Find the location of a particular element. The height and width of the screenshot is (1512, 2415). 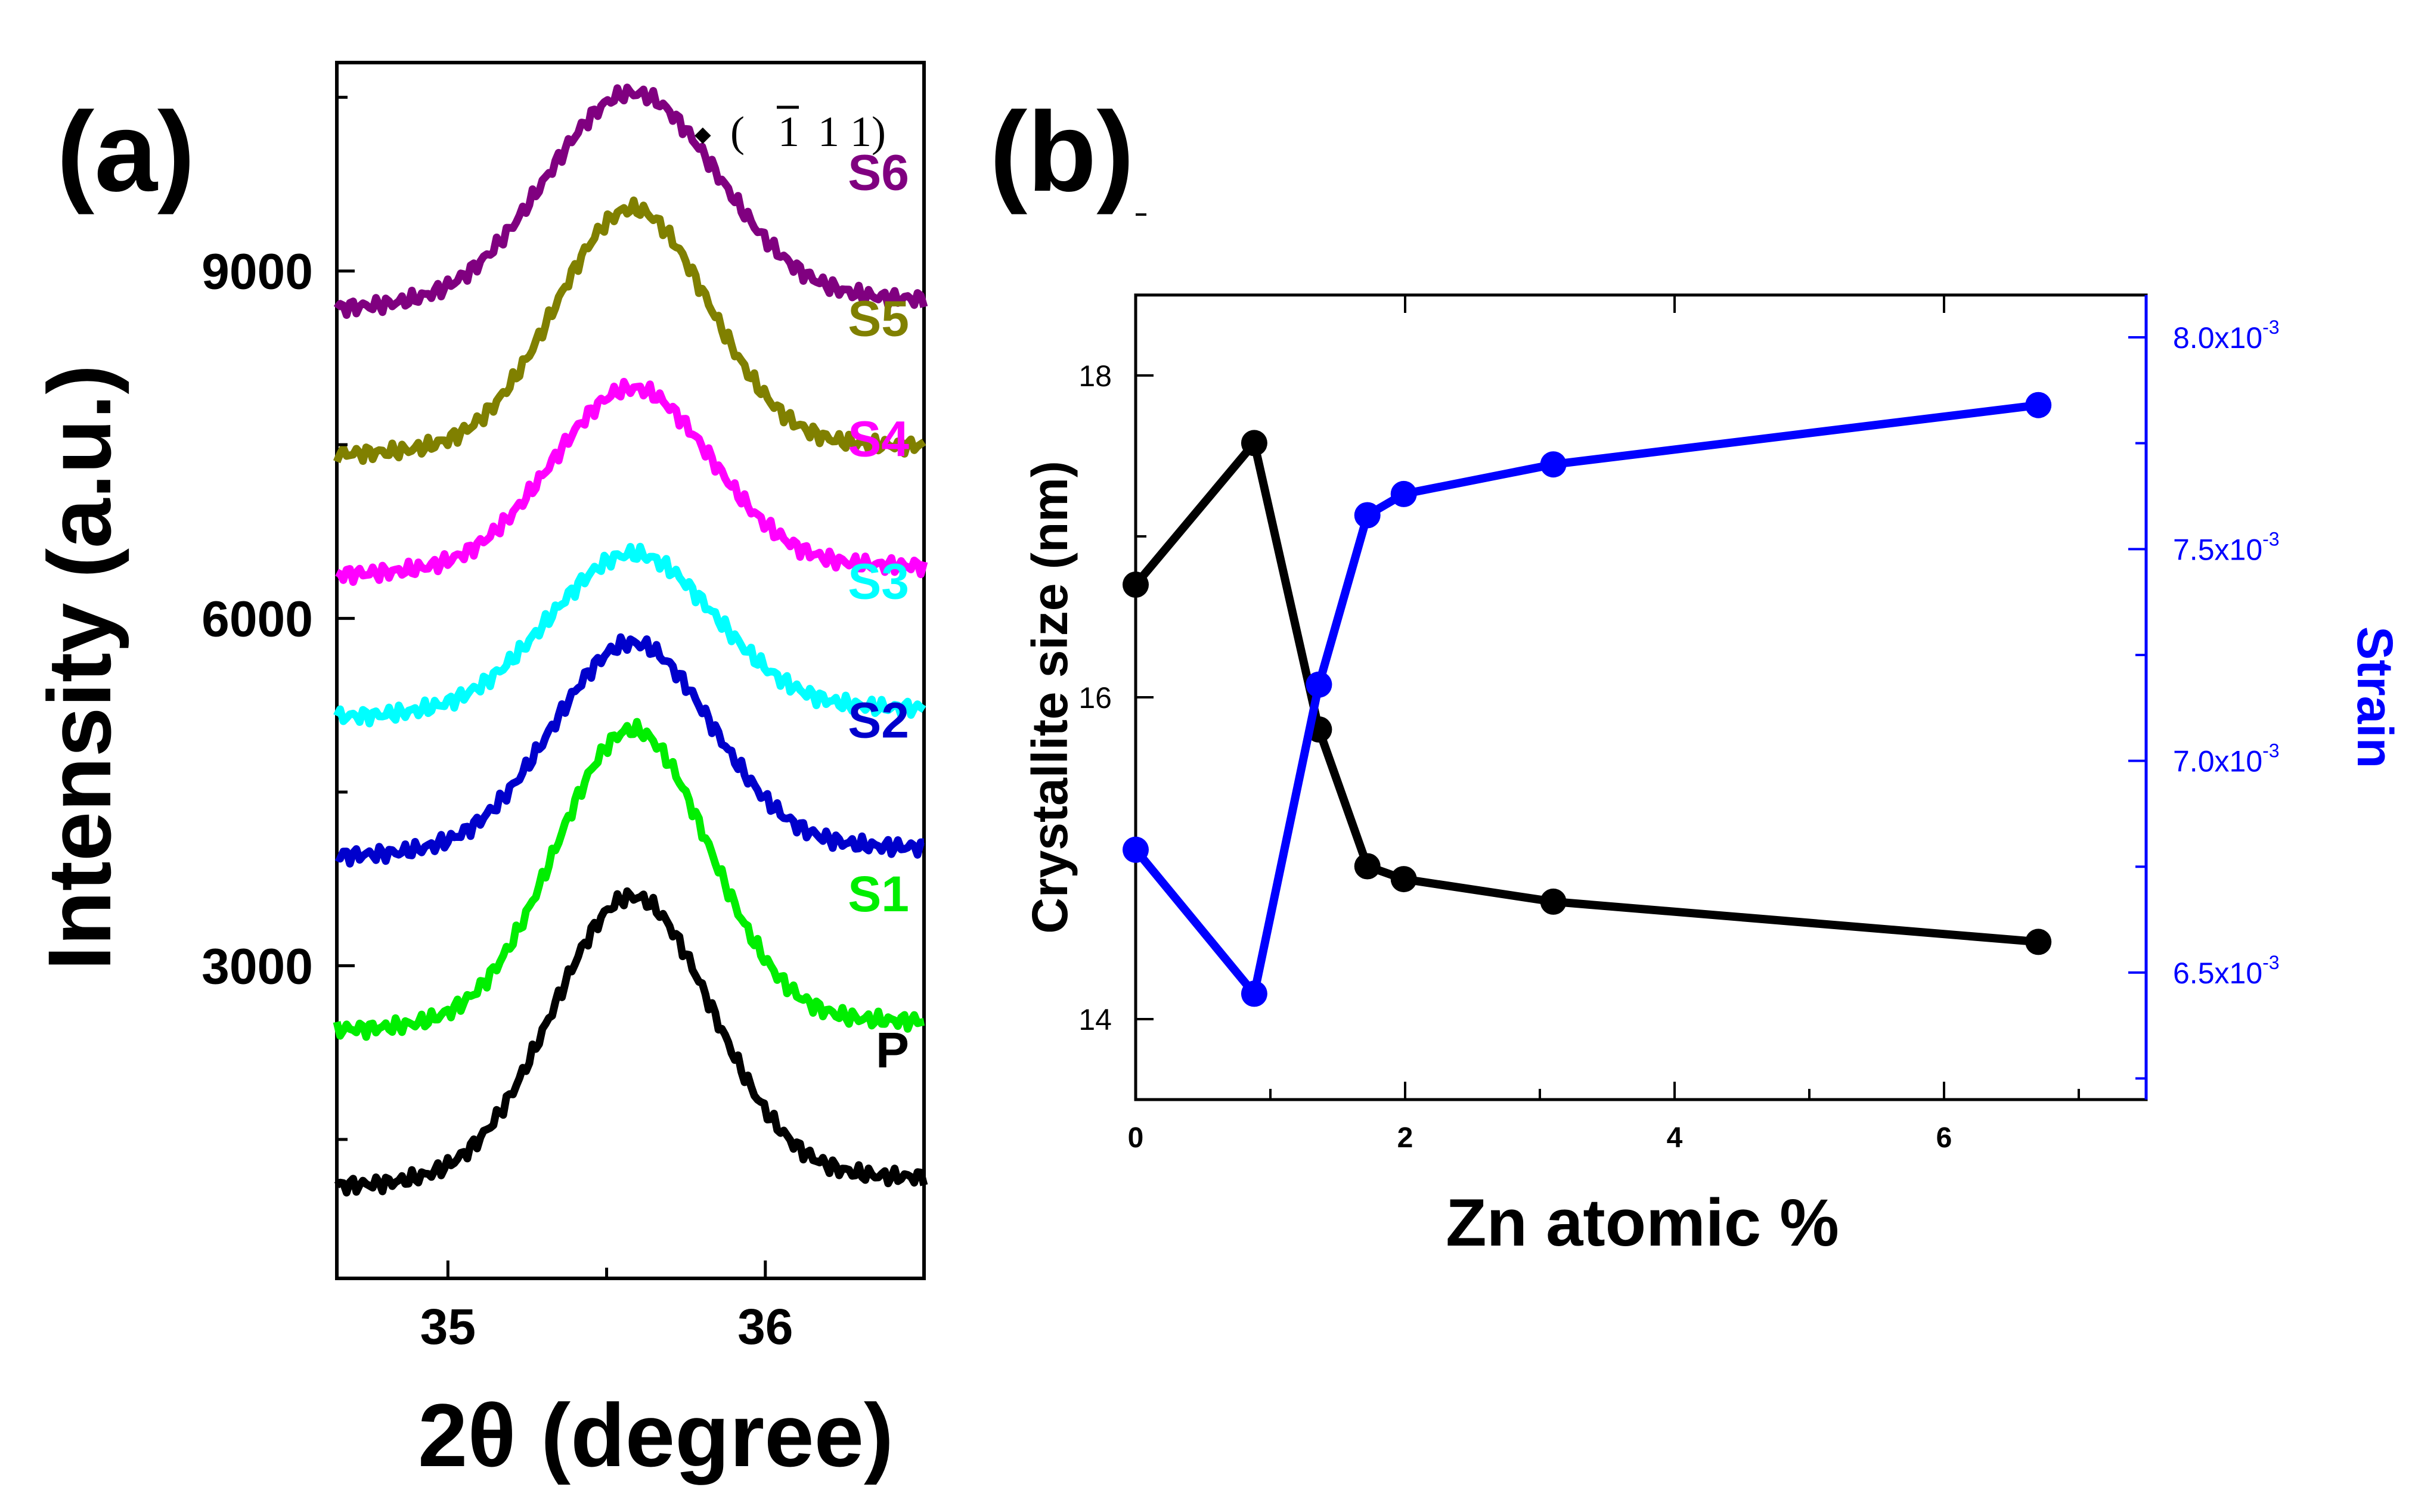

panel-a-y-tick-label: 6000 is located at coordinates (257, 619).